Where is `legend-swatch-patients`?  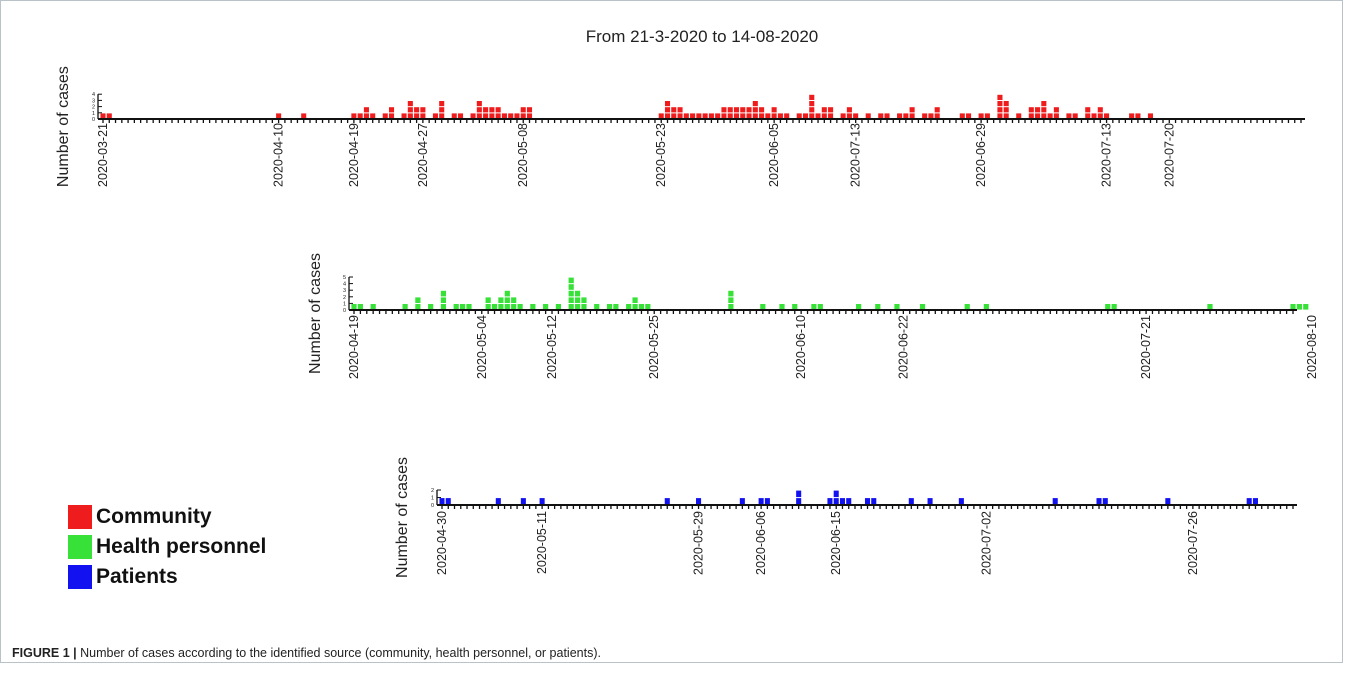
legend-swatch-patients is located at coordinates (80, 577).